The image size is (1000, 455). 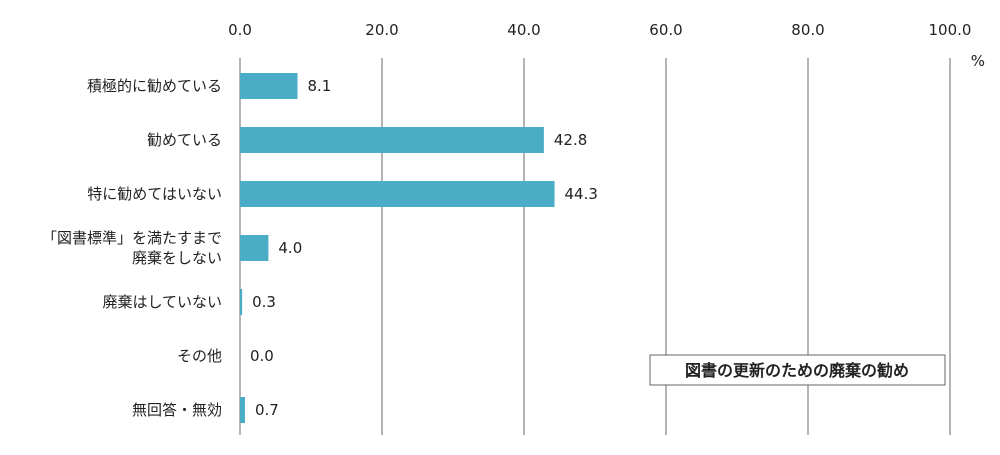 What do you see at coordinates (599, 30) in the screenshot?
I see `x-axis-ticks: 0.0 20.0 40.0 60.0 80.0 100.0` at bounding box center [599, 30].